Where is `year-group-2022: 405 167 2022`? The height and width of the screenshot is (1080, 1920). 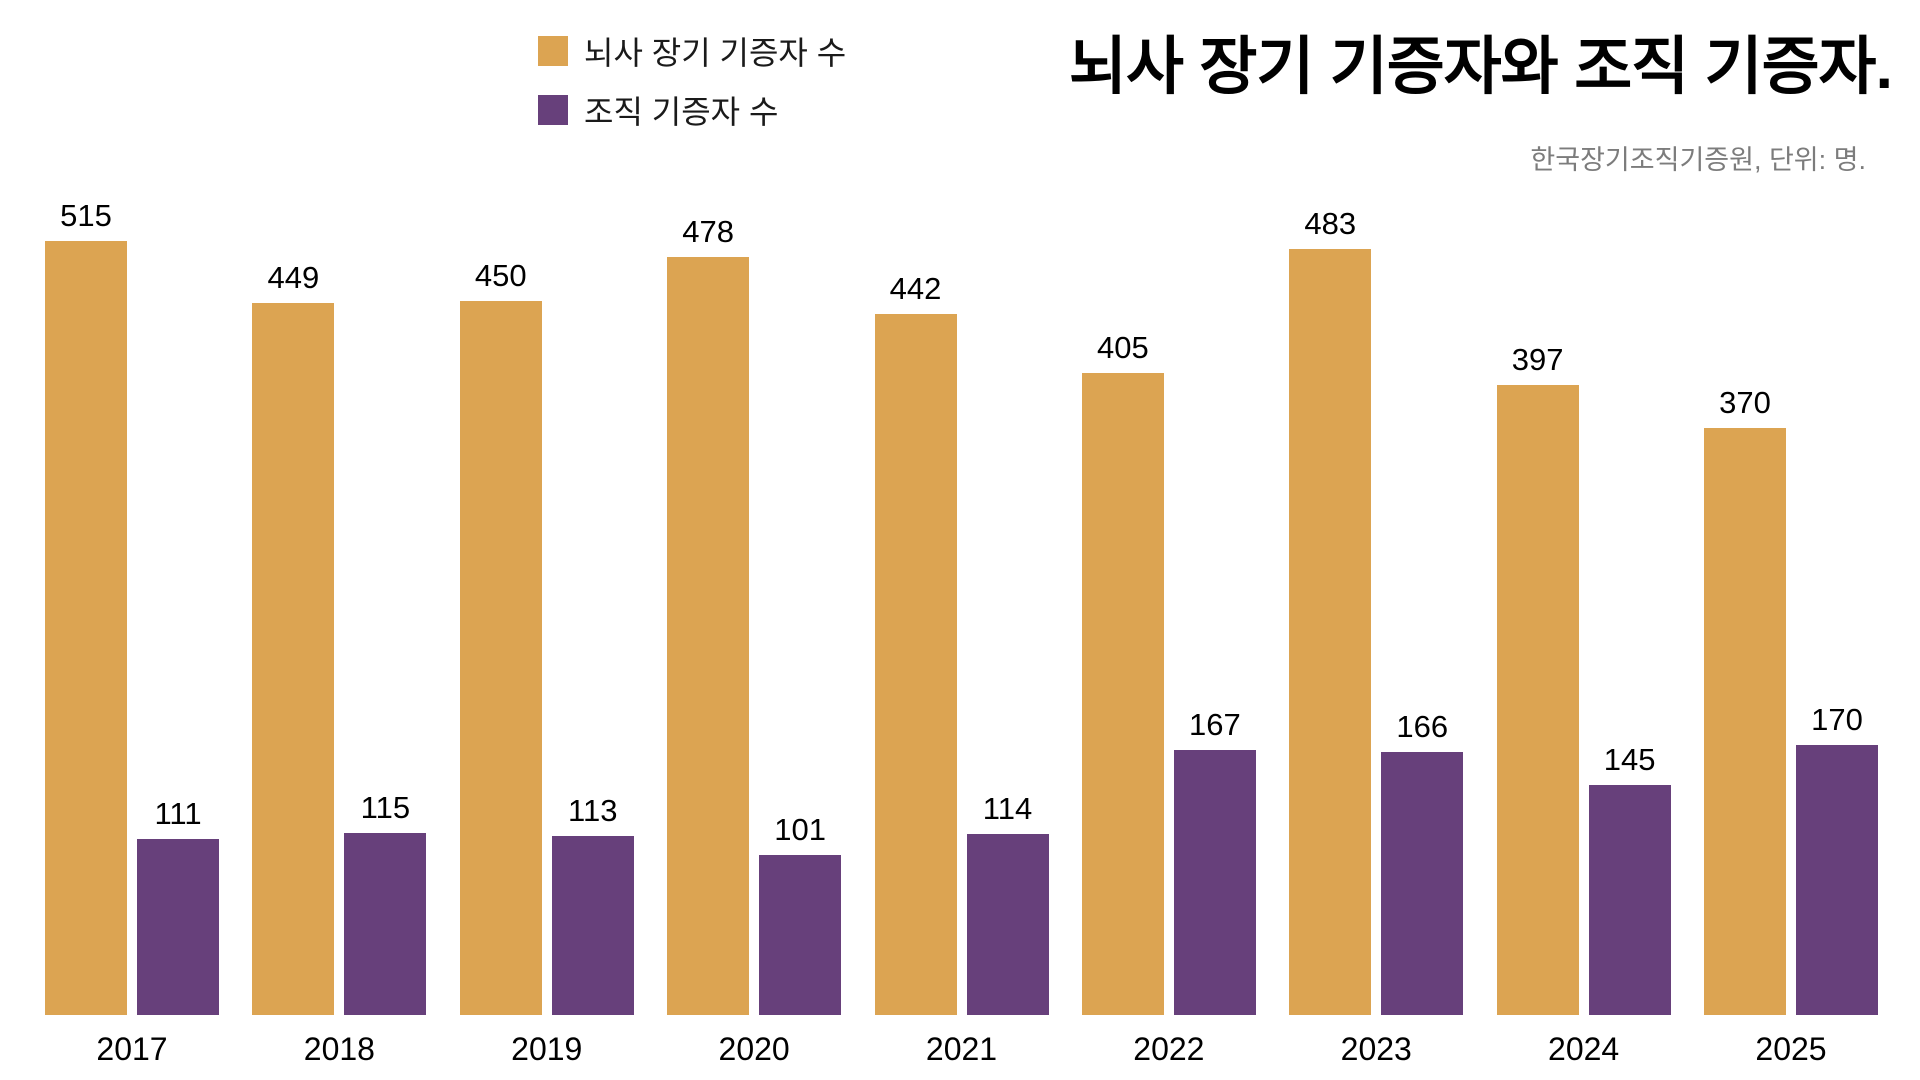
year-group-2022: 405 167 2022 is located at coordinates (1168, 633).